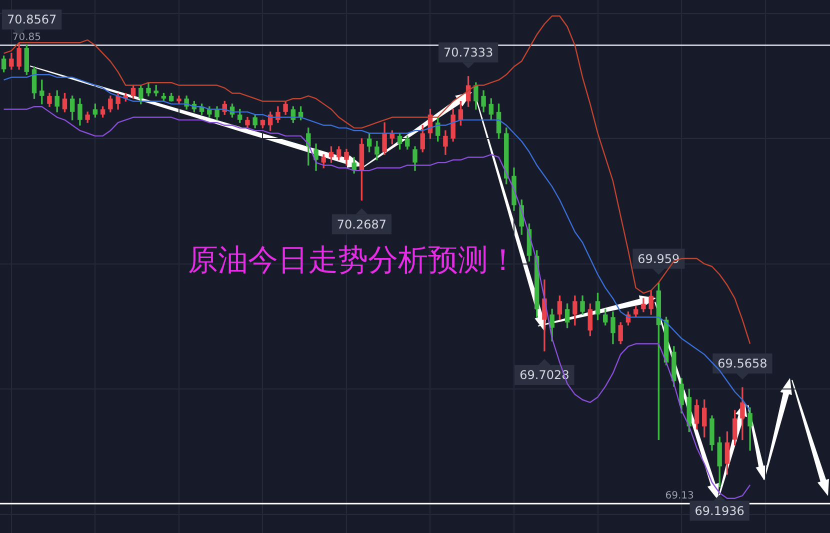  What do you see at coordinates (743, 363) in the screenshot?
I see `annotation: 69.5658` at bounding box center [743, 363].